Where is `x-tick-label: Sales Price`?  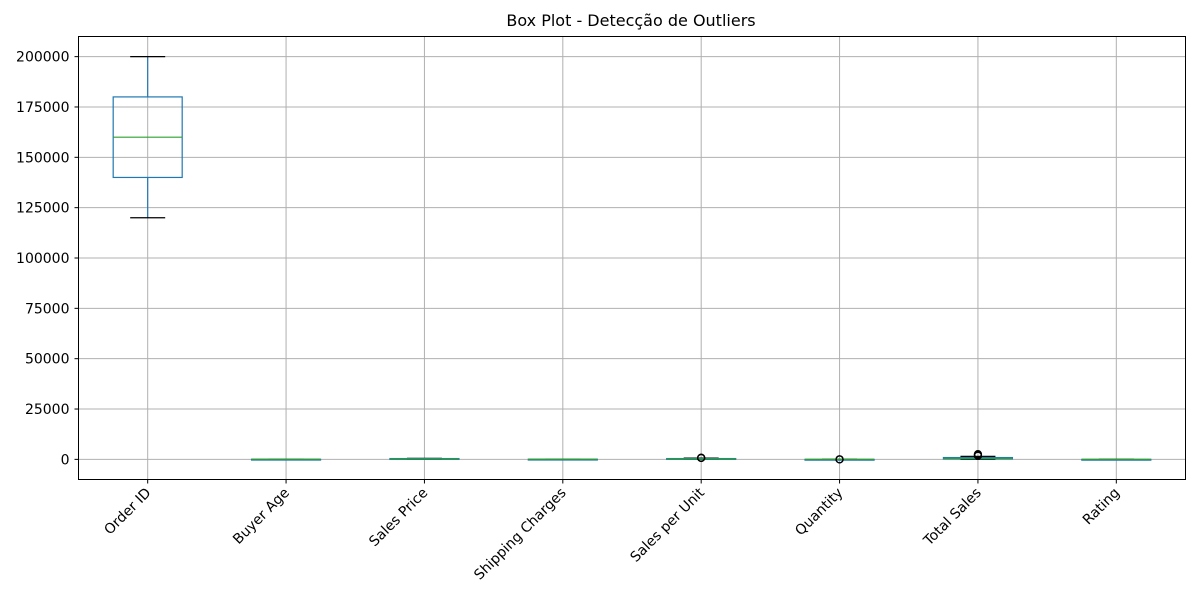
x-tick-label: Sales Price is located at coordinates (398, 517).